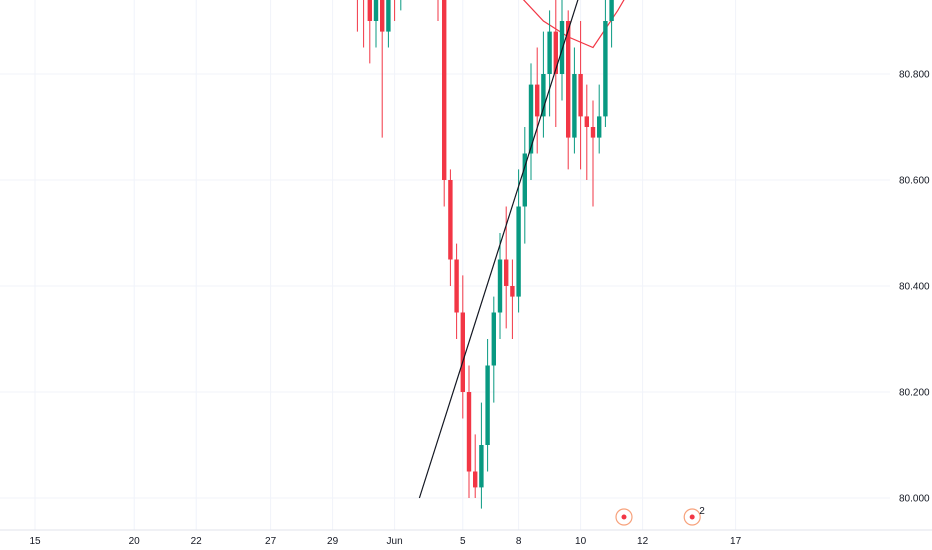 The image size is (932, 550). What do you see at coordinates (914, 75) in the screenshot?
I see `price-tick-label: 80.800` at bounding box center [914, 75].